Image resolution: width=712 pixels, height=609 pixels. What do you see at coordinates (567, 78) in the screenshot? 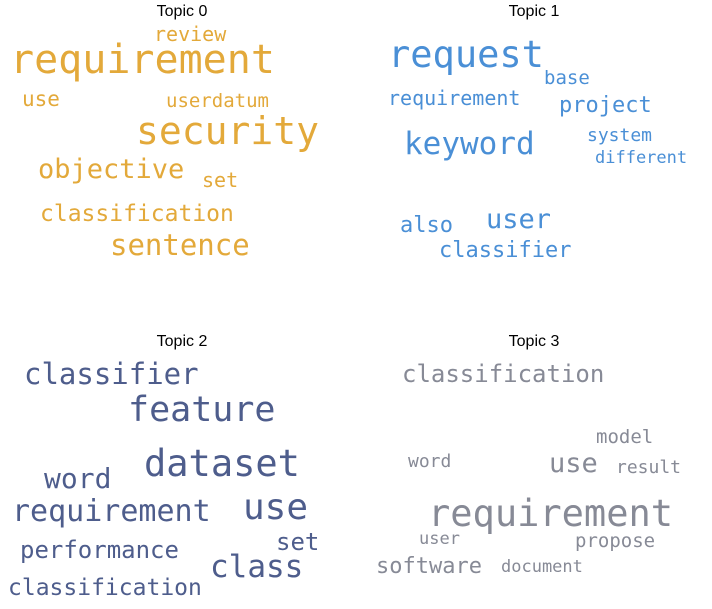
I see `cloud-word: base` at bounding box center [567, 78].